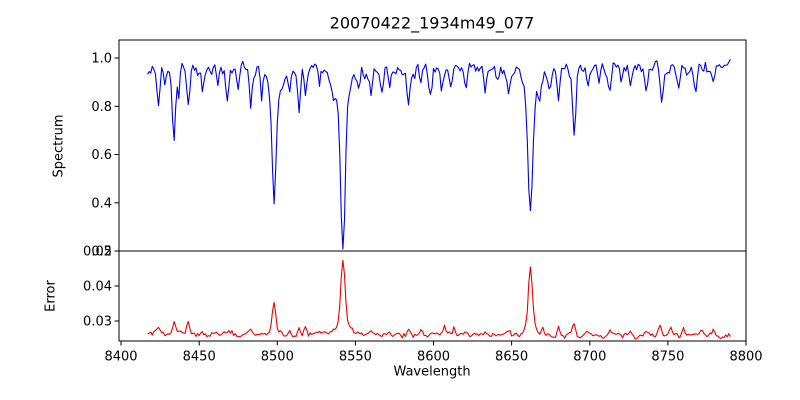 Image resolution: width=800 pixels, height=400 pixels. What do you see at coordinates (439, 299) in the screenshot?
I see `error-line` at bounding box center [439, 299].